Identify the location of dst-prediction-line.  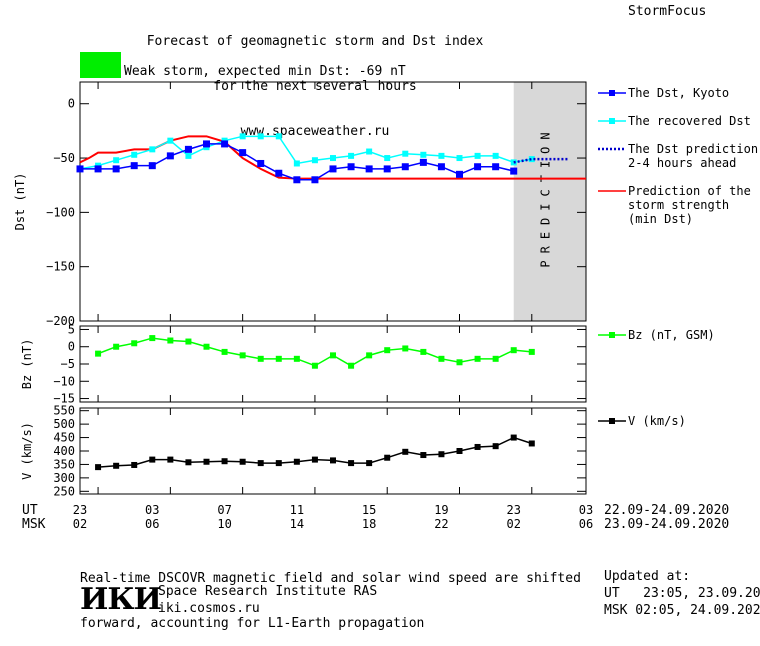
(540, 160).